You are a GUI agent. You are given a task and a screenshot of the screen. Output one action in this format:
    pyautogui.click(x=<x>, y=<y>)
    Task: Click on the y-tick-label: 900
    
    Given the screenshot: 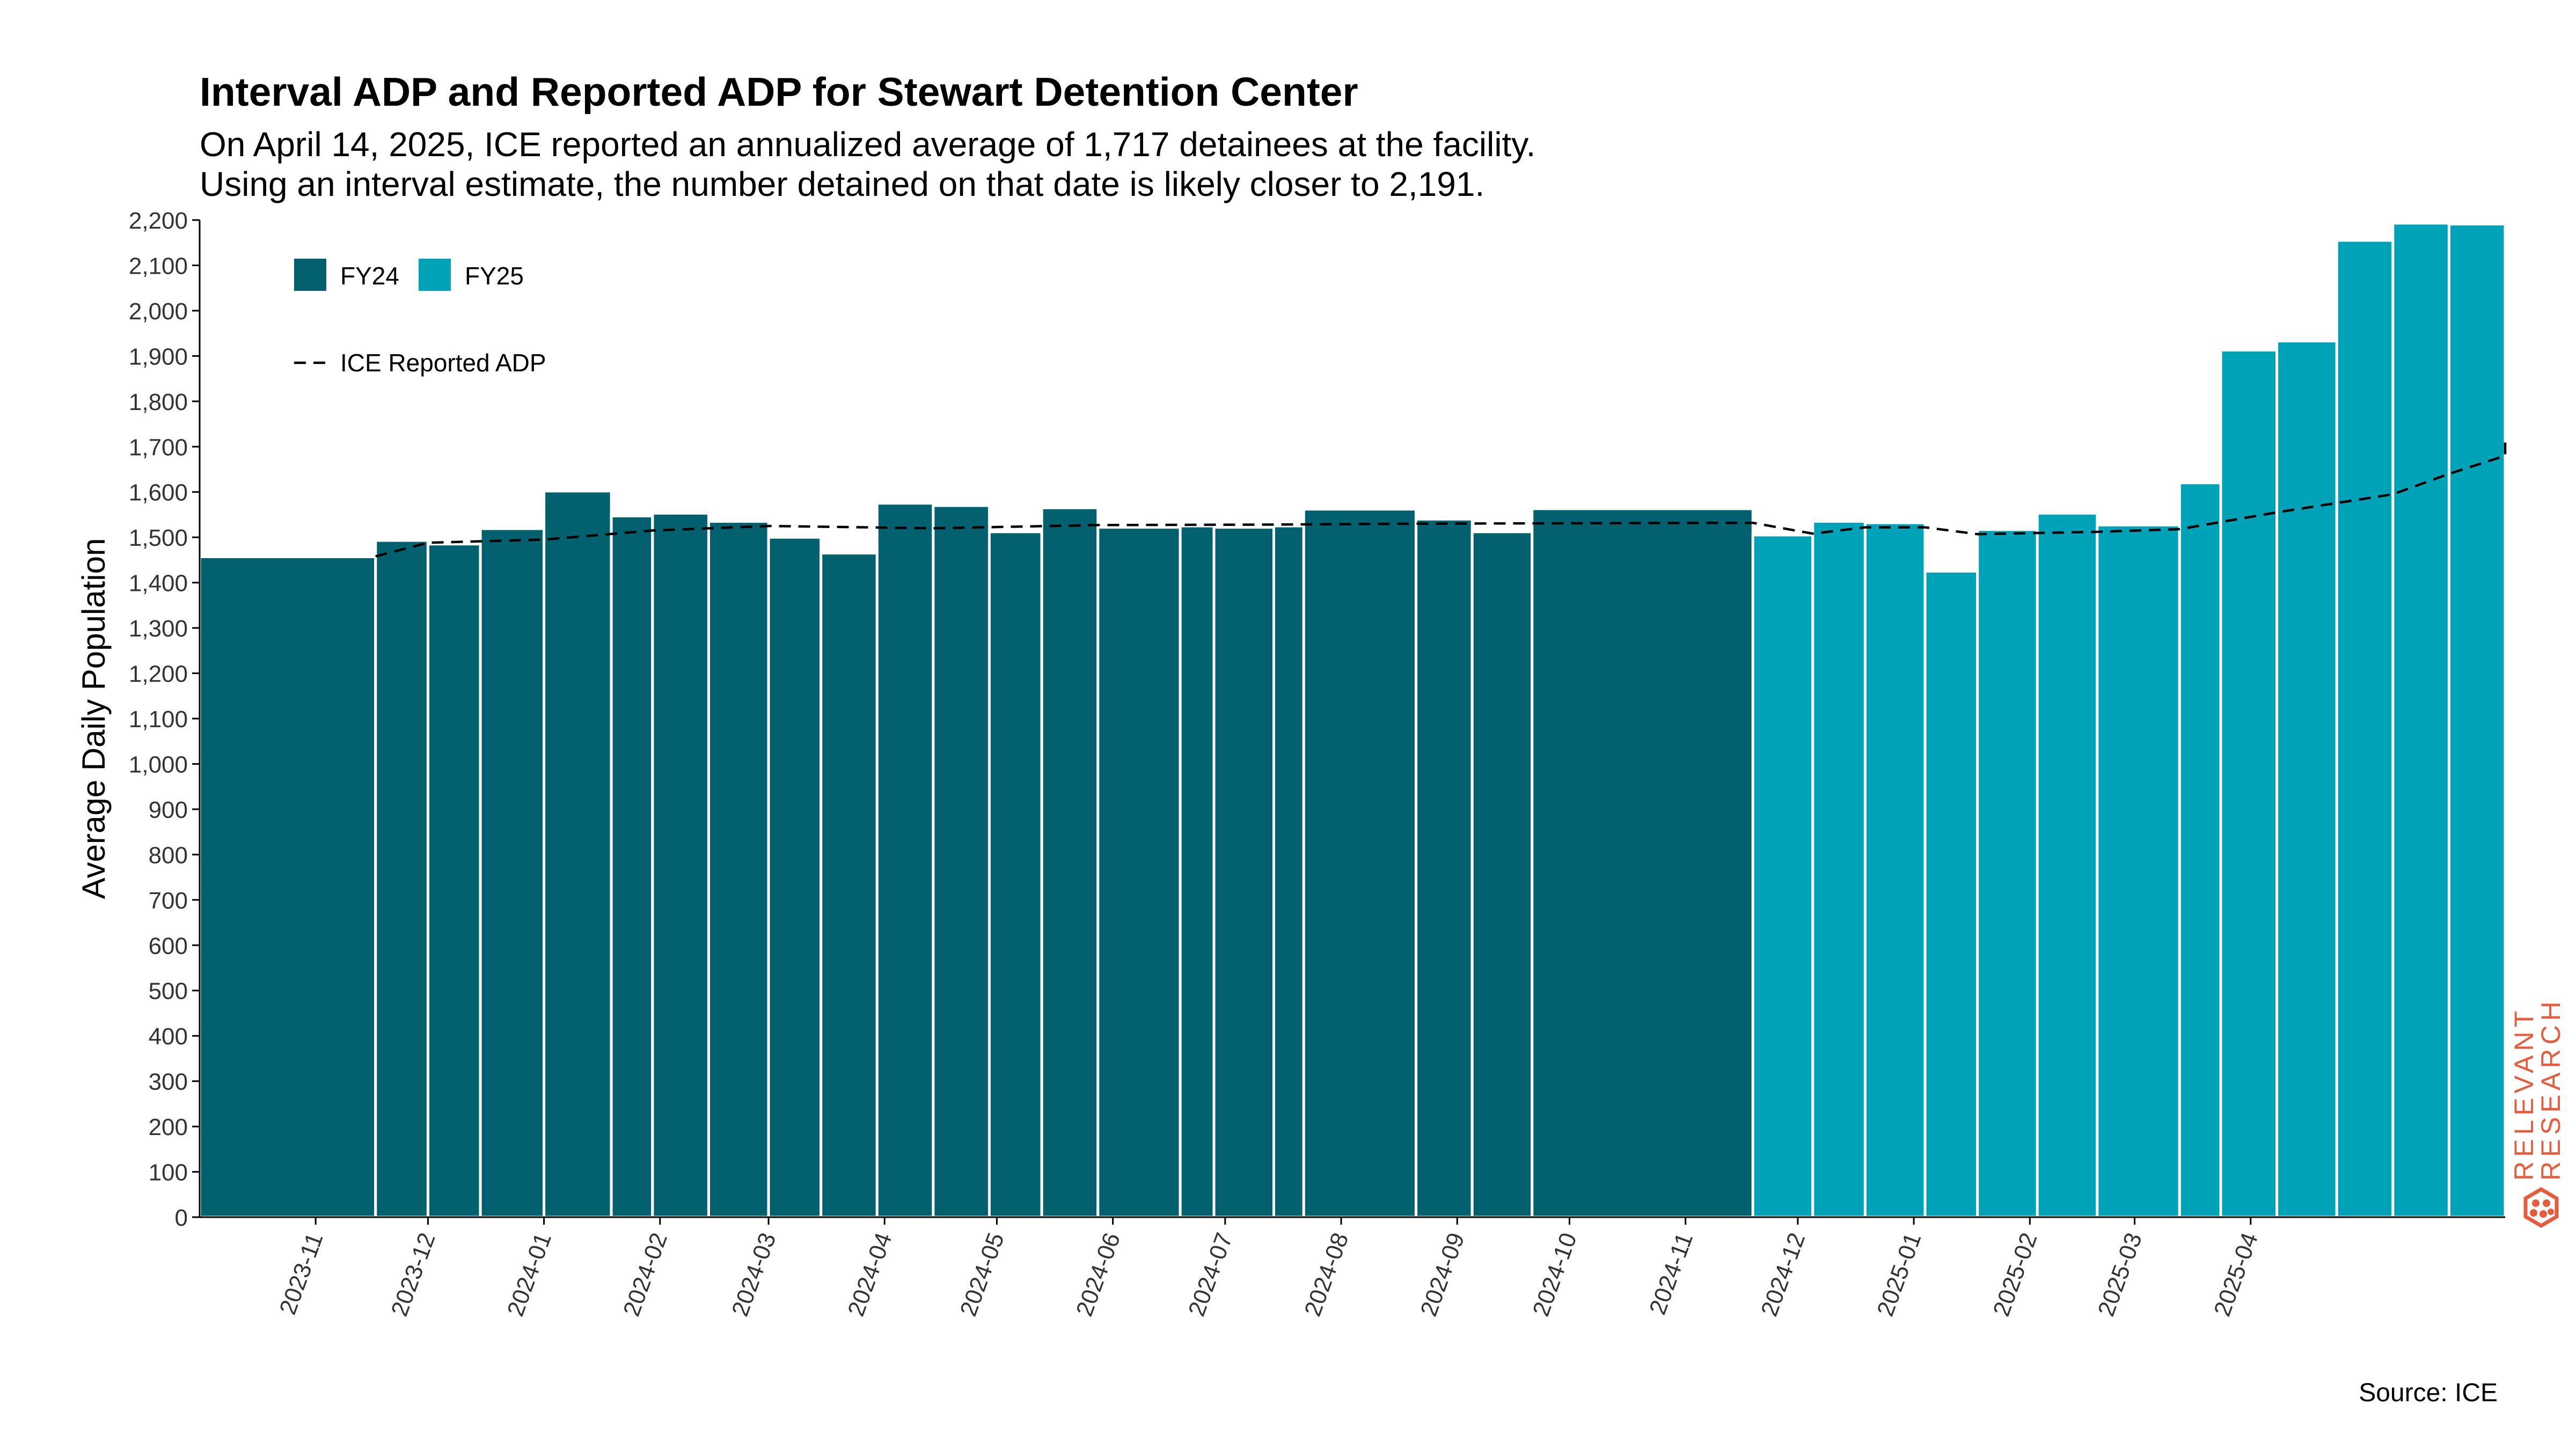 What is the action you would take?
    pyautogui.click(x=168, y=810)
    